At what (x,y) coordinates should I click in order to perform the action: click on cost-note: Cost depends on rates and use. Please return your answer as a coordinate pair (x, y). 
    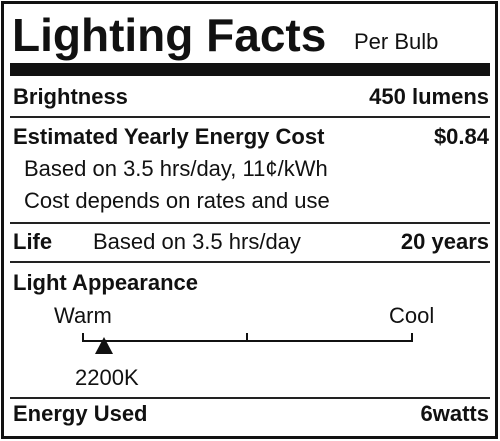
    Looking at the image, I should click on (177, 200).